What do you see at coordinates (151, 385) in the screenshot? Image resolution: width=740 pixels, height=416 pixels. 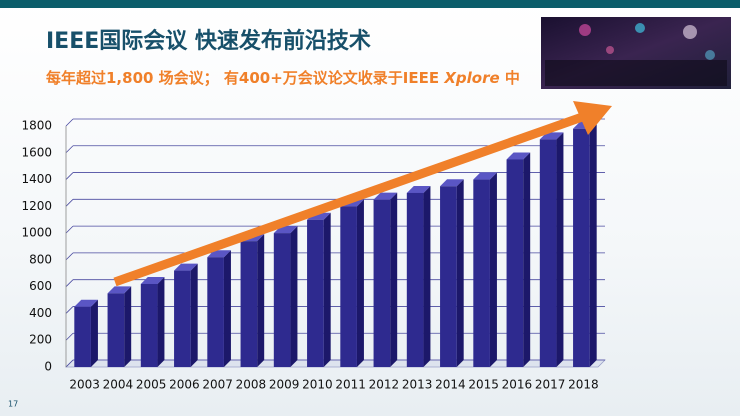 I see `x-tick-label: 2005` at bounding box center [151, 385].